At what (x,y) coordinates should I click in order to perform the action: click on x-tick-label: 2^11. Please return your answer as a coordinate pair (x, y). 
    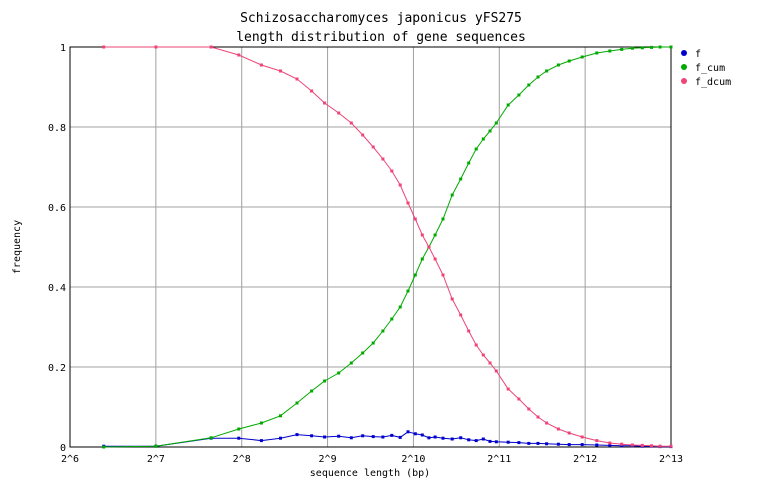
    Looking at the image, I should click on (499, 459).